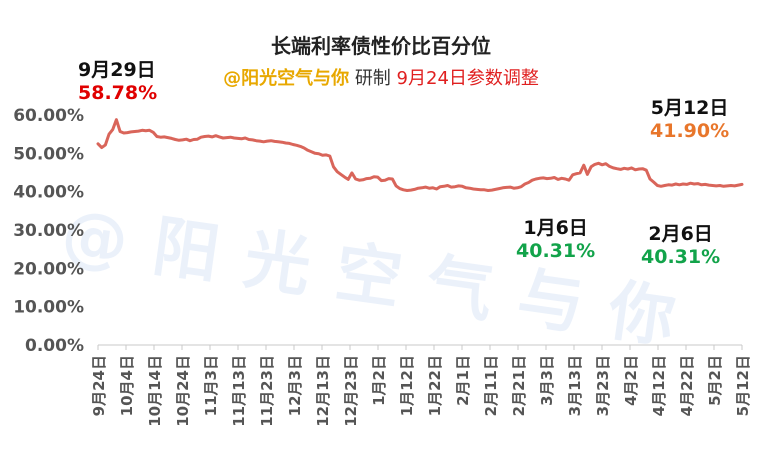 The width and height of the screenshot is (762, 464). I want to click on annotation-latest: 5月12日 41.90%, so click(689, 117).